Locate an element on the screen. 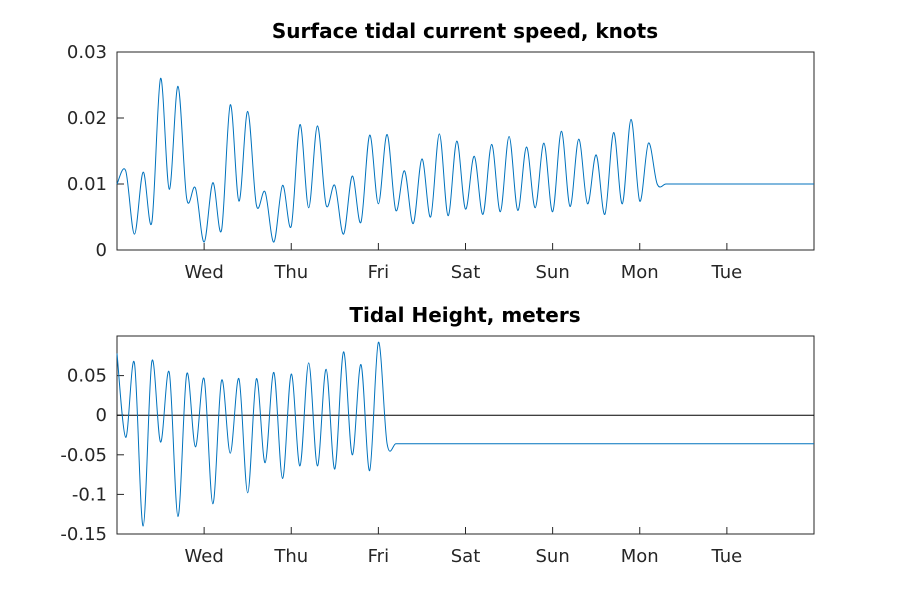  chart-title: Surface tidal current speed, knots is located at coordinates (465, 31).